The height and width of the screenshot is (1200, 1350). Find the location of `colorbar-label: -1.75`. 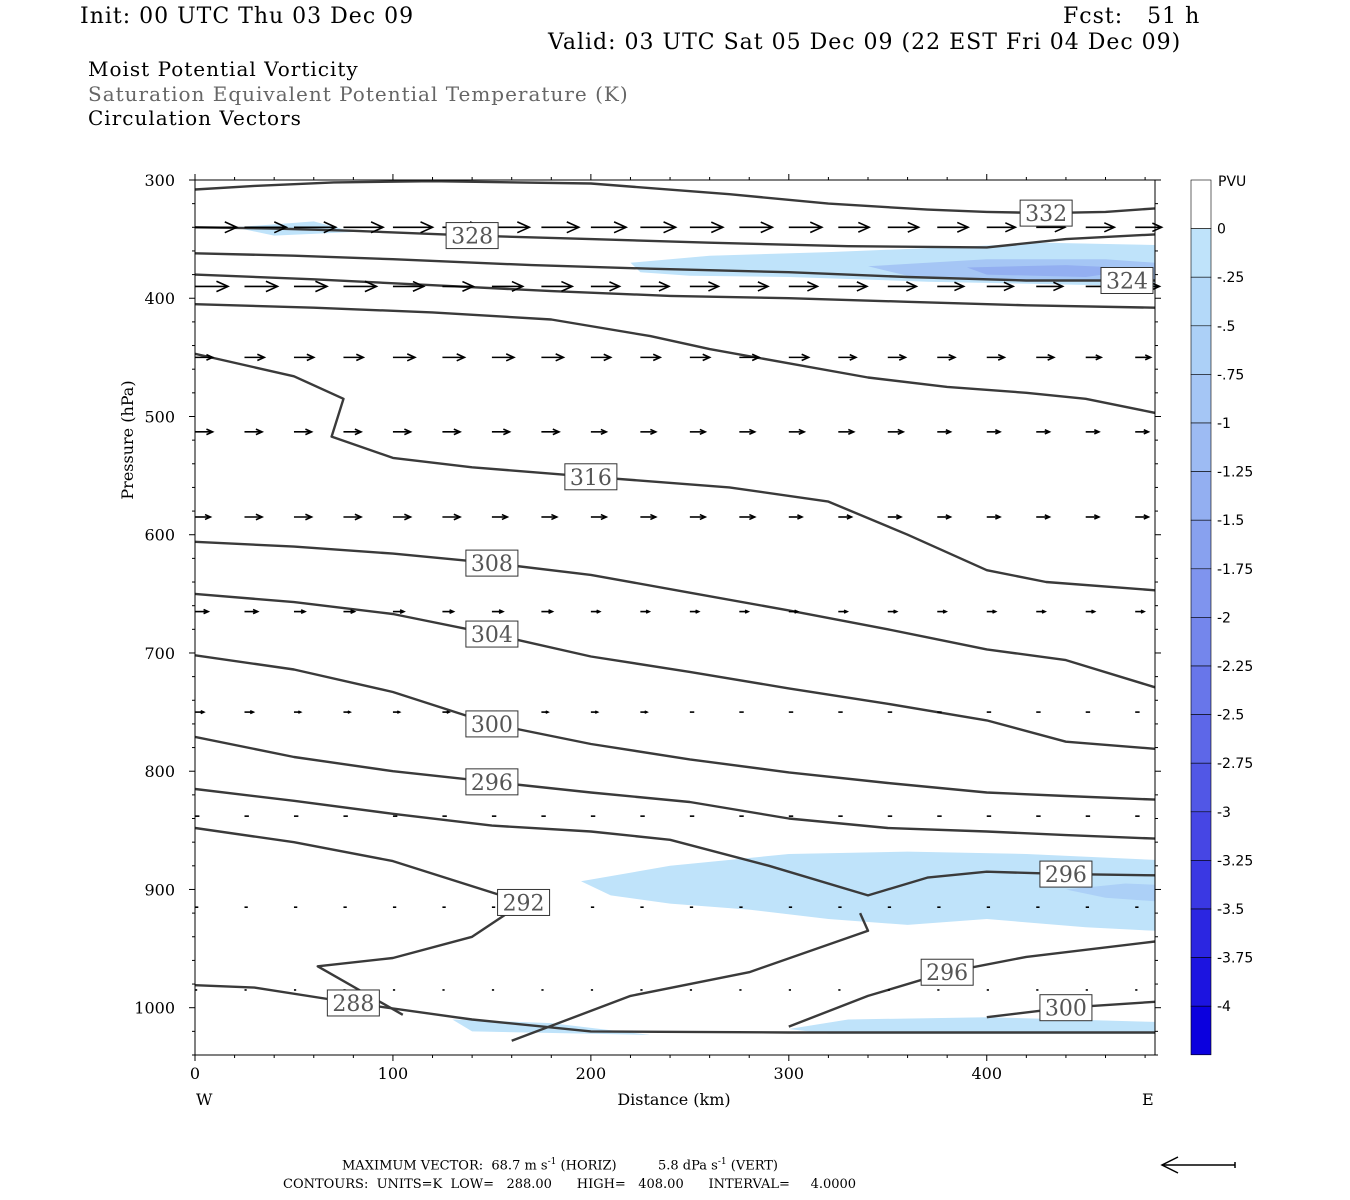

colorbar-label: -1.75 is located at coordinates (1235, 570).